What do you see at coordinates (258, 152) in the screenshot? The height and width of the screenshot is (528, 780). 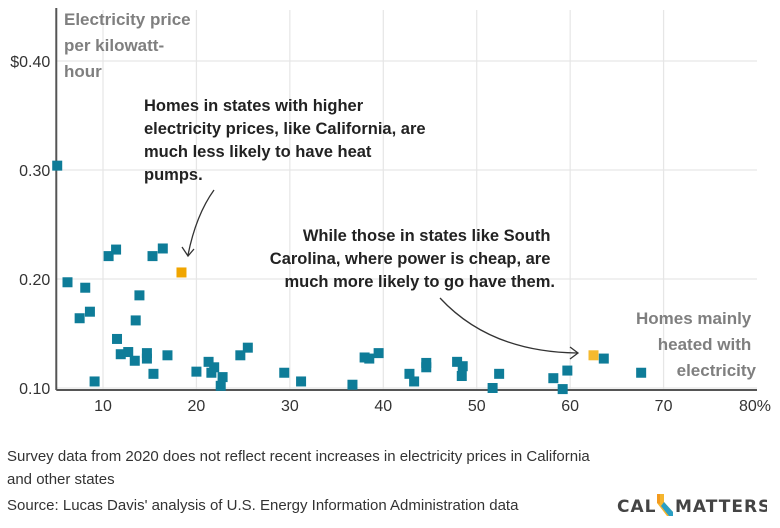 I see `annotation-line: much less likely to have heat` at bounding box center [258, 152].